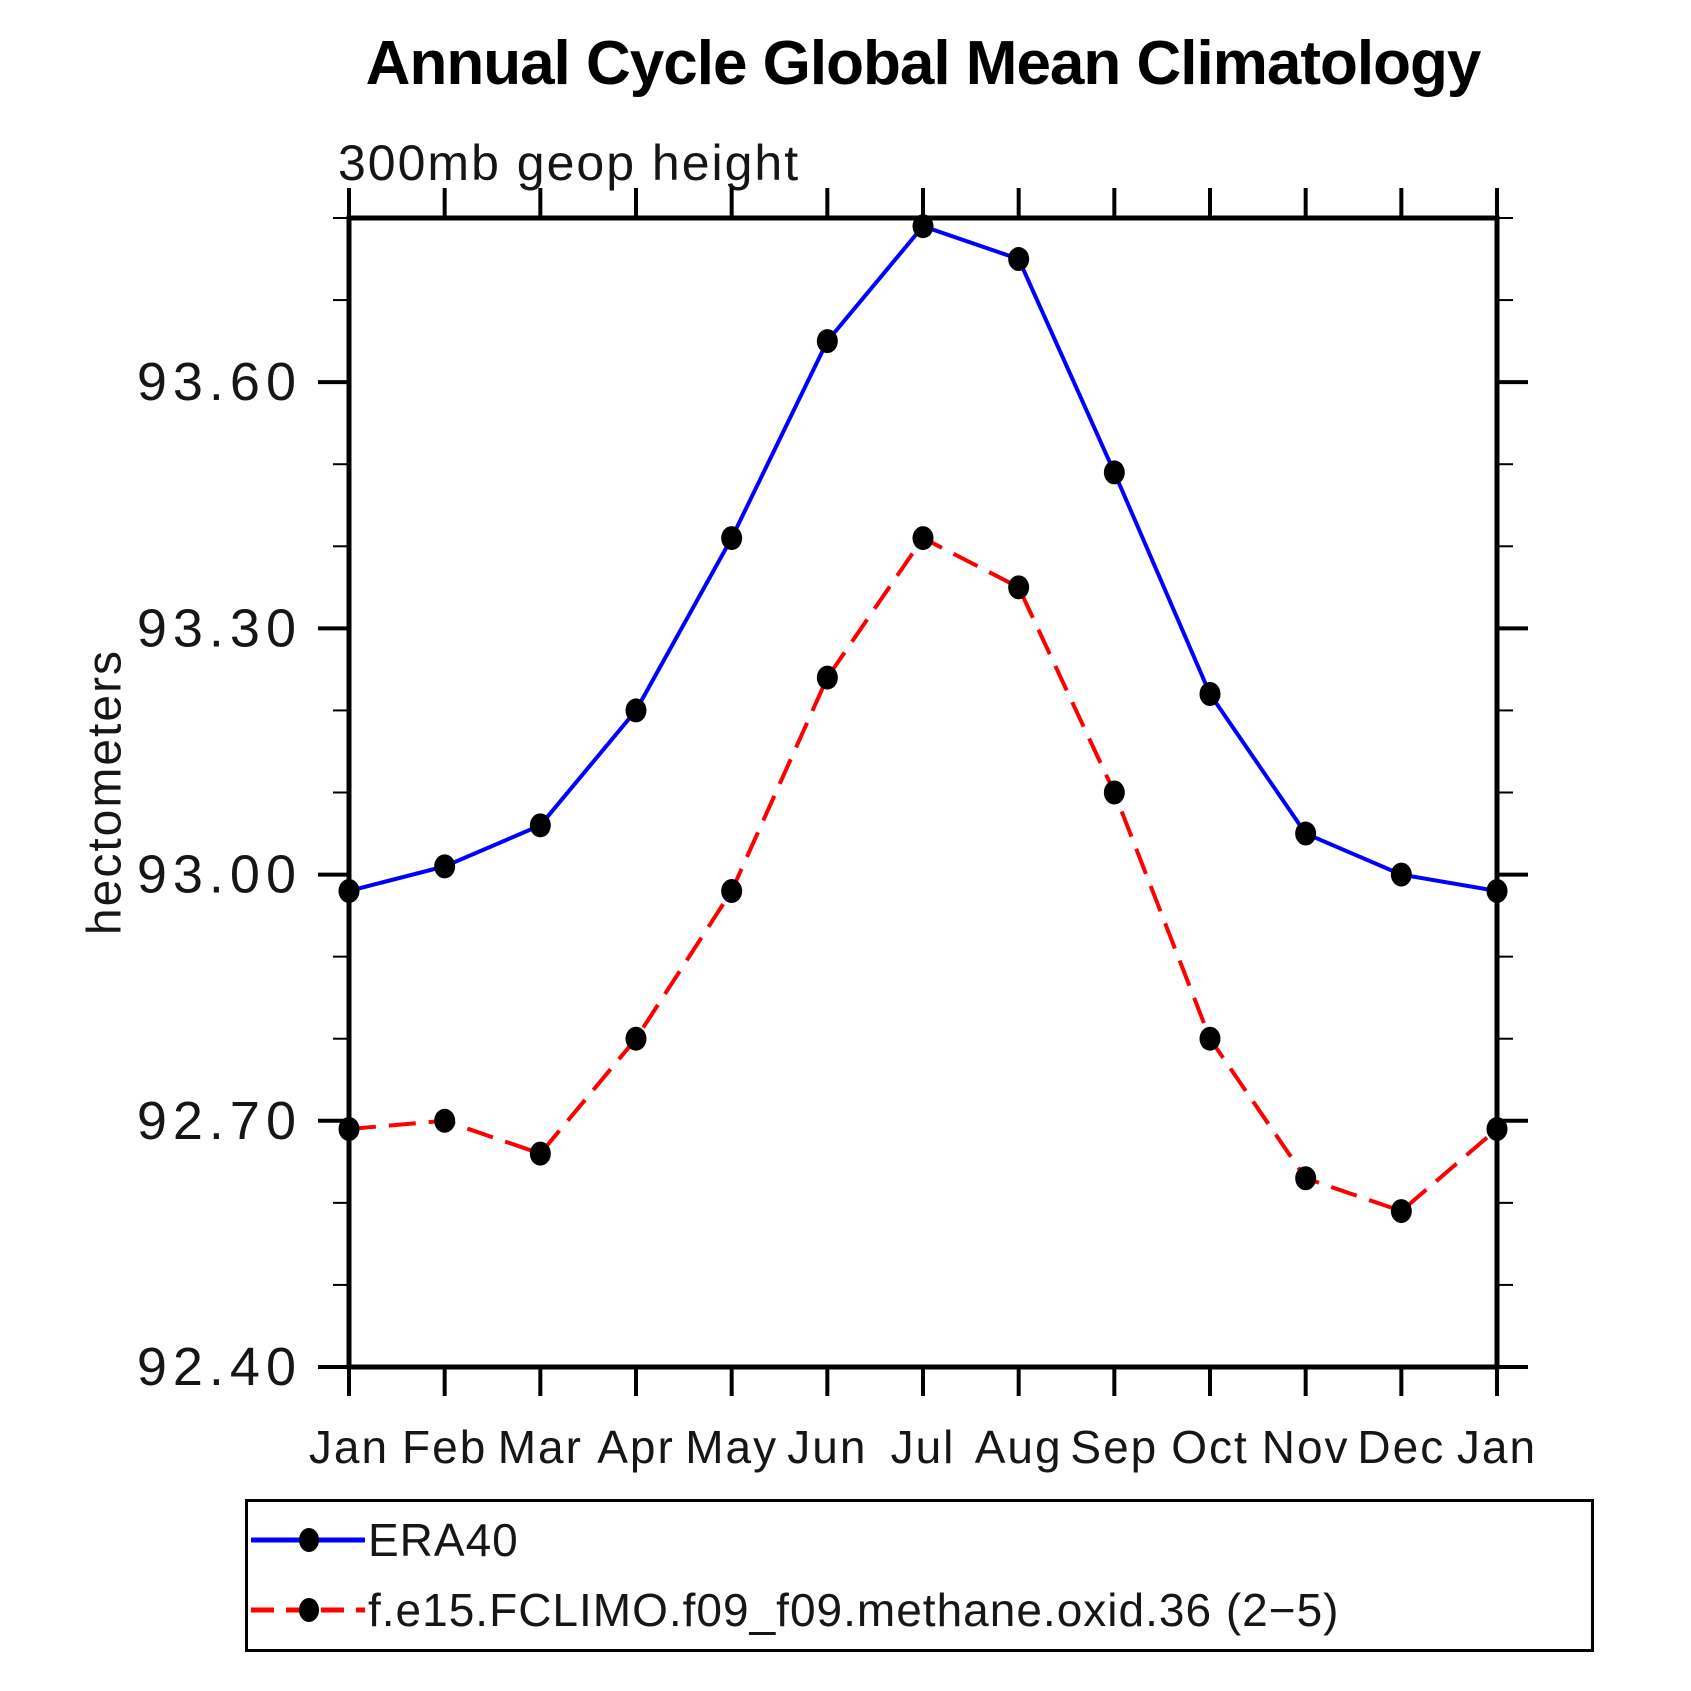 The width and height of the screenshot is (1691, 1691). What do you see at coordinates (1401, 1447) in the screenshot?
I see `x-tick-label: Dec` at bounding box center [1401, 1447].